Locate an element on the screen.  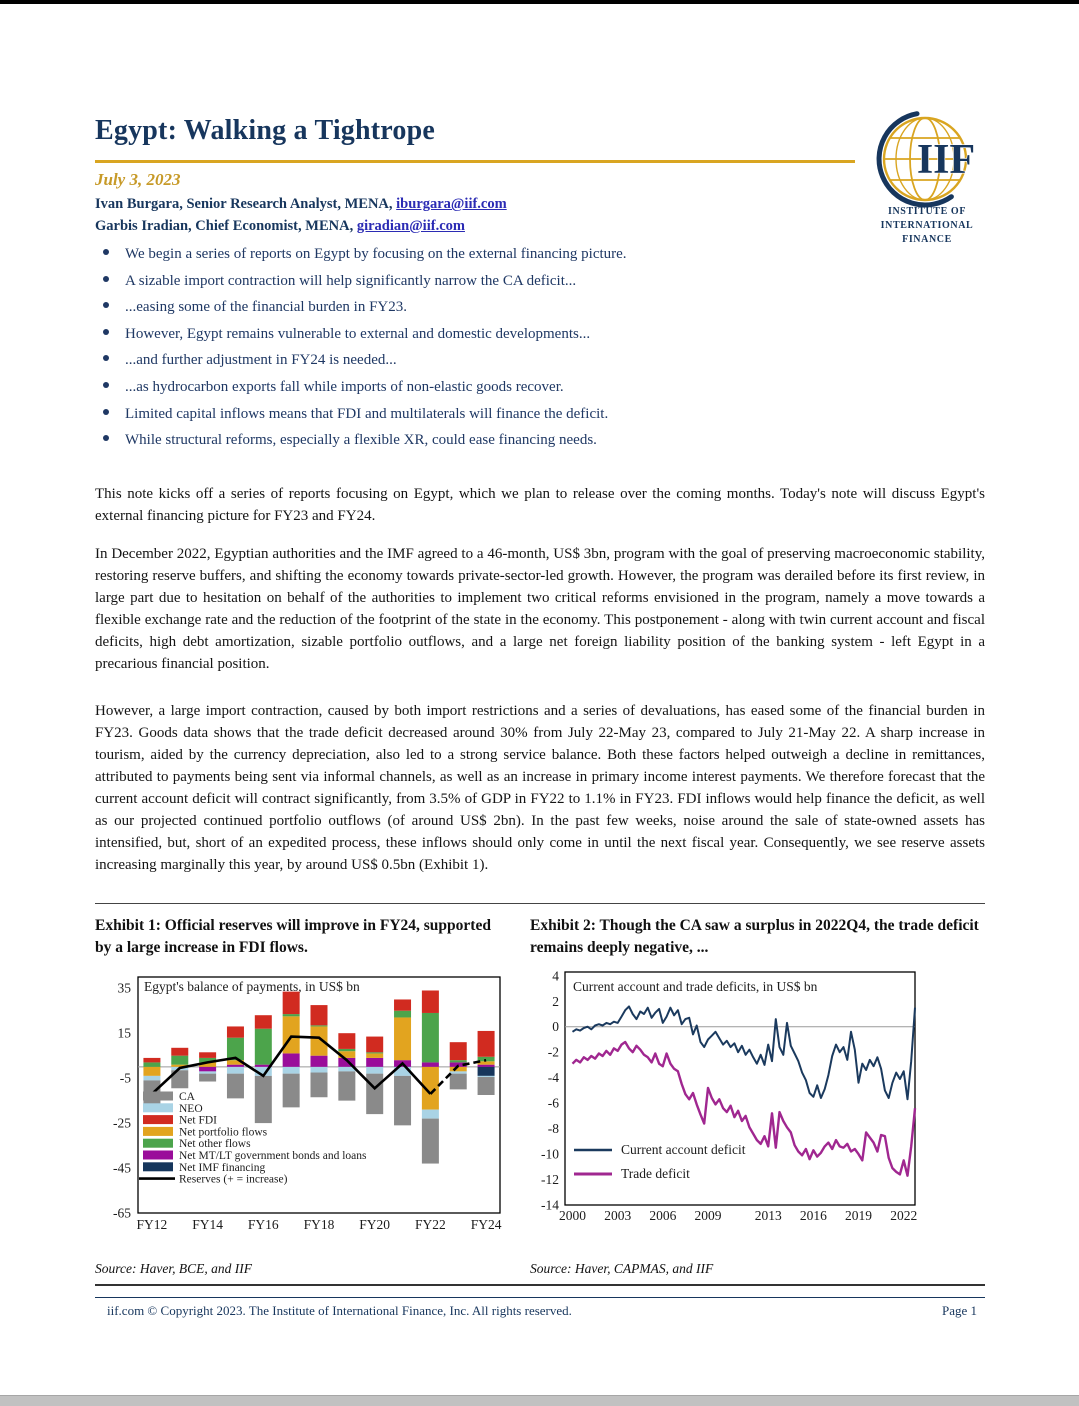
x-tick-label: 2013 is located at coordinates (768, 1215).